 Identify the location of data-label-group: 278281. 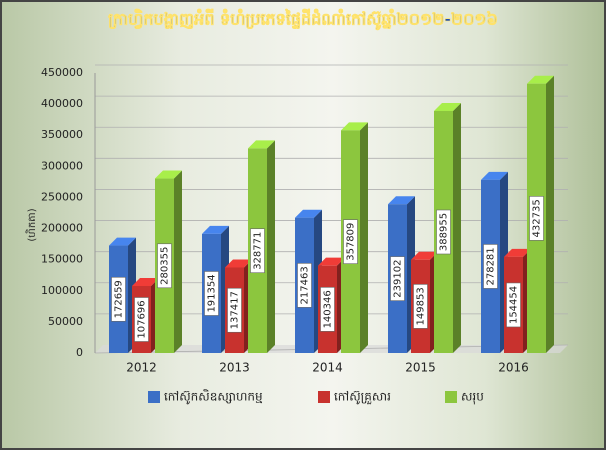
(490, 266).